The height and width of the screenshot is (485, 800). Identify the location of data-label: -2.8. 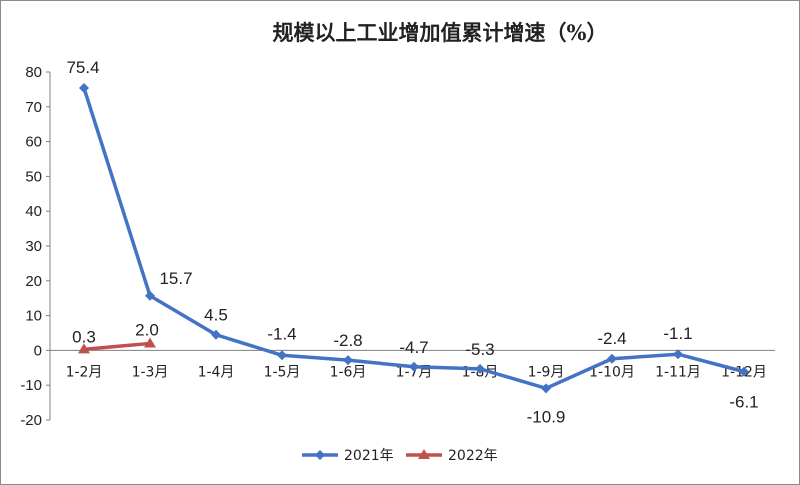
(347, 340).